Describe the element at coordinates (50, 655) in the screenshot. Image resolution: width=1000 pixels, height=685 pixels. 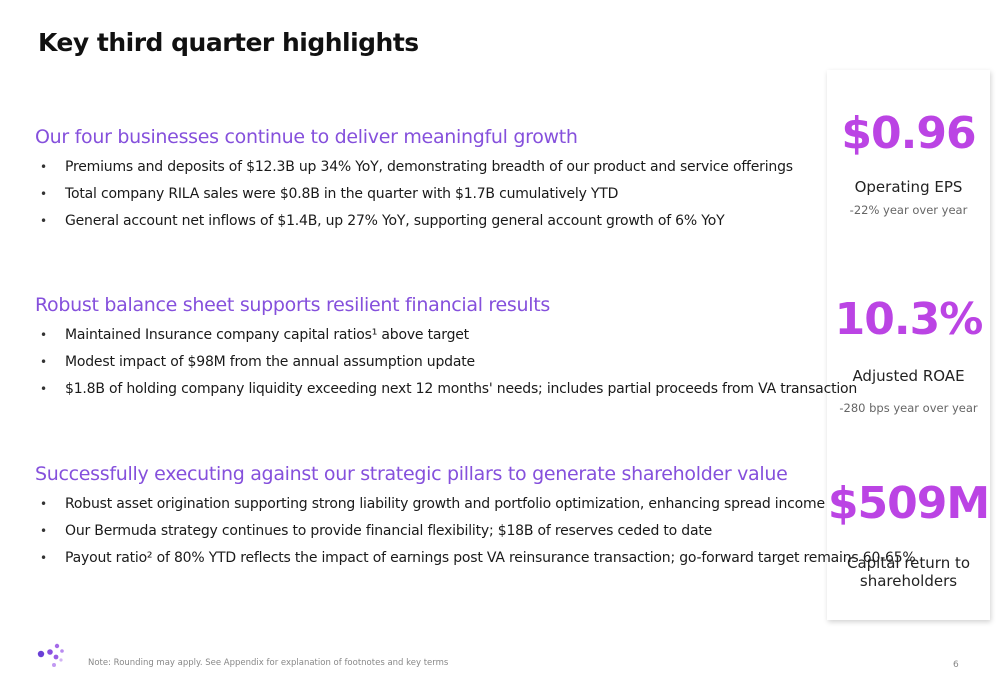
I see `logo` at that location.